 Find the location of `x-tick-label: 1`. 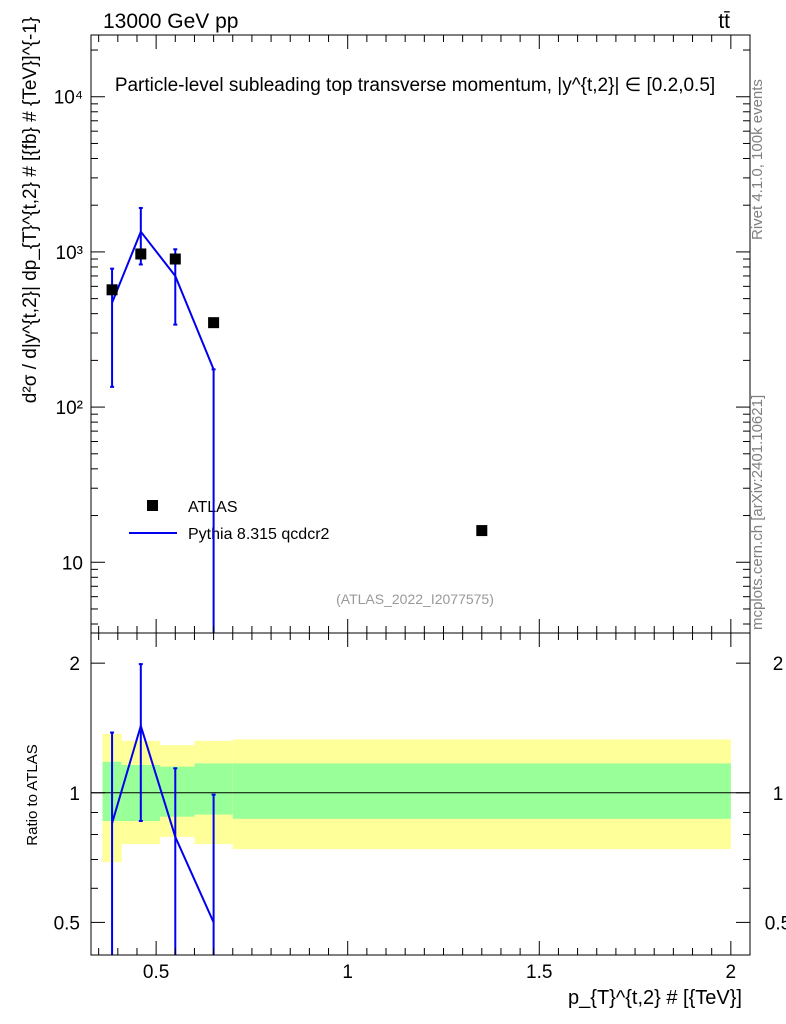

x-tick-label: 1 is located at coordinates (347, 972).